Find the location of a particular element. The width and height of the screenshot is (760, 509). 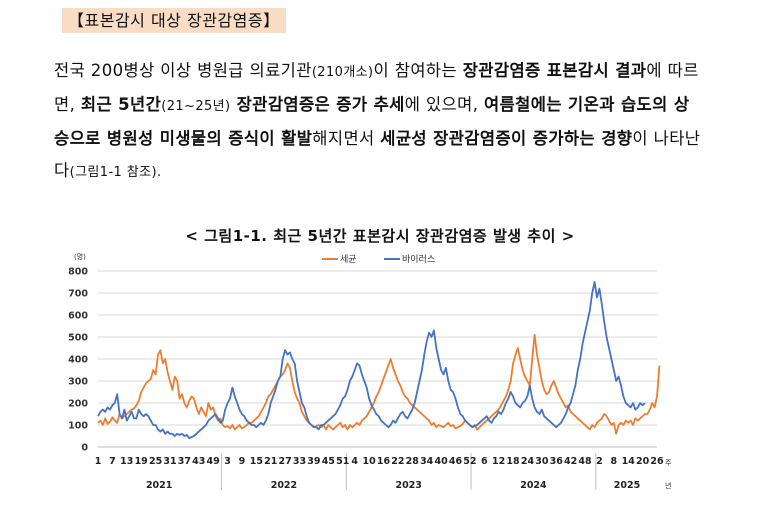

paragraph-segment: 에 따르면, is located at coordinates (376, 87).